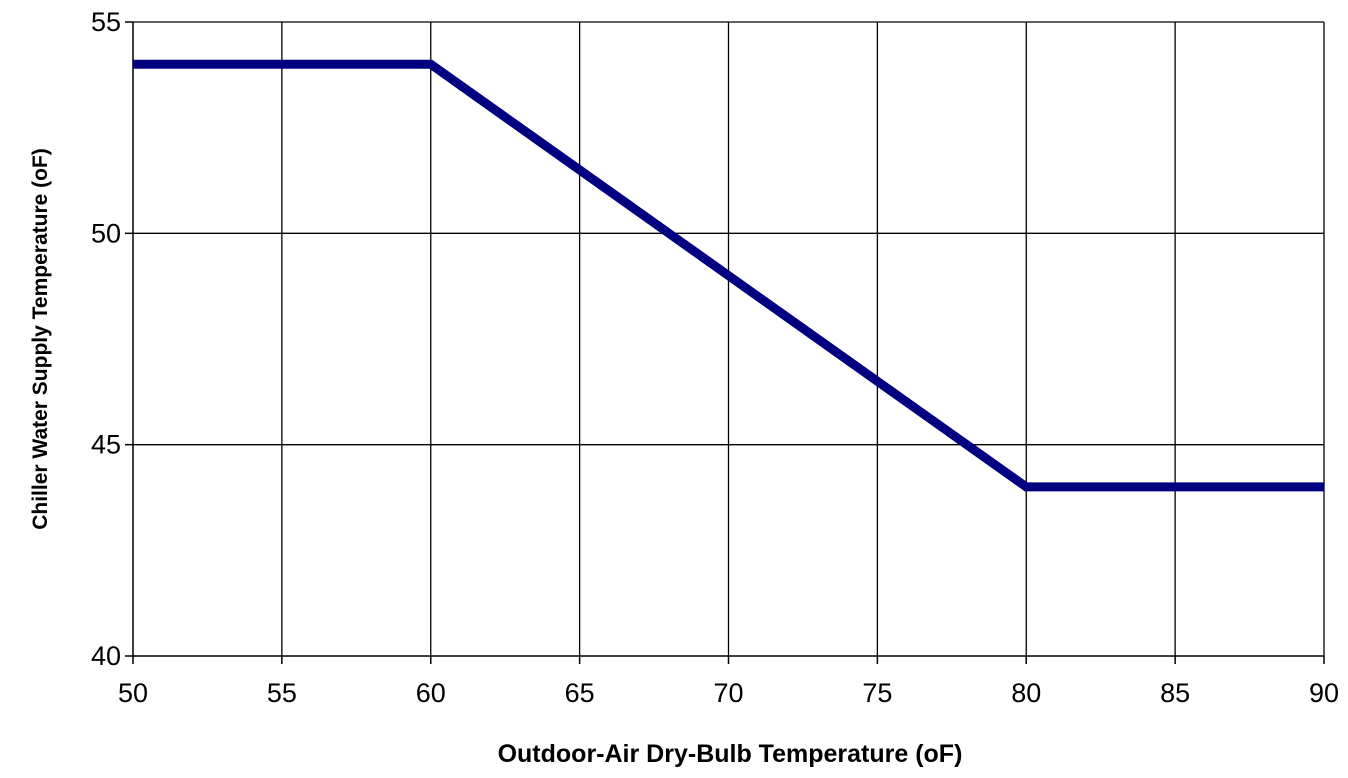 The height and width of the screenshot is (778, 1348). I want to click on y-axis-title: Chiller Water Supply Temperature (oF), so click(40, 339).